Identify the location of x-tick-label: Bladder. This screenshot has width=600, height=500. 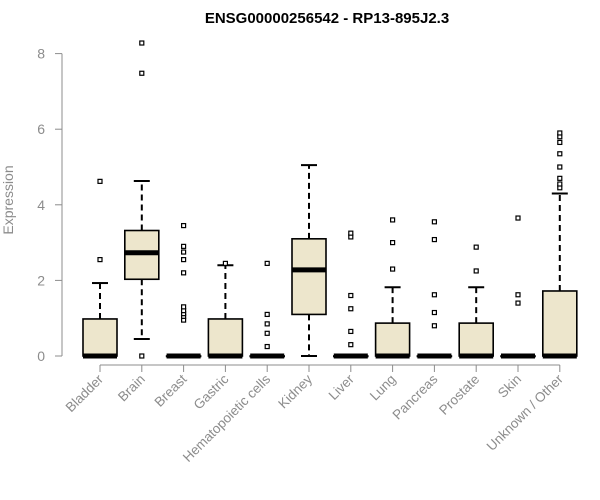
(85, 393).